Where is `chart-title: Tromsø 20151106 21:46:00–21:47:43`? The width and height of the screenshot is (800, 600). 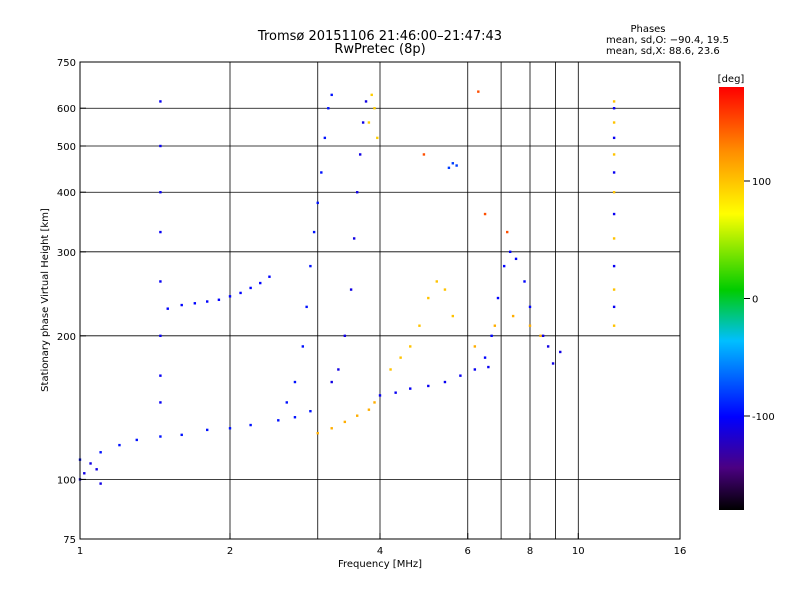
chart-title: Tromsø 20151106 21:46:00–21:47:43 is located at coordinates (379, 36).